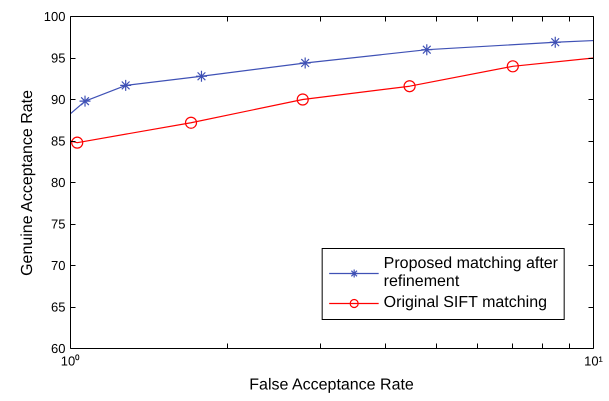  What do you see at coordinates (471, 273) in the screenshot?
I see `legend-label: Proposed matching after refinement` at bounding box center [471, 273].